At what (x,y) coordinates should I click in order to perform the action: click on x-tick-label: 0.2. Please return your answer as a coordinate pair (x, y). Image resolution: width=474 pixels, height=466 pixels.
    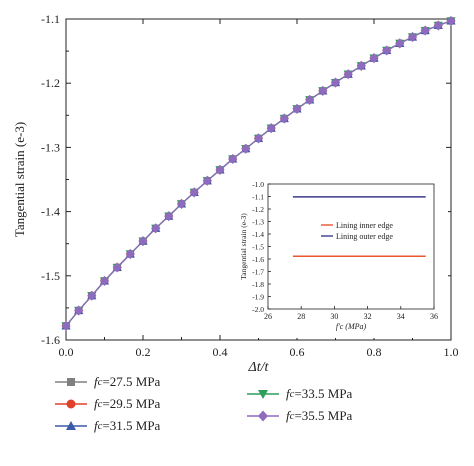
    Looking at the image, I should click on (143, 352).